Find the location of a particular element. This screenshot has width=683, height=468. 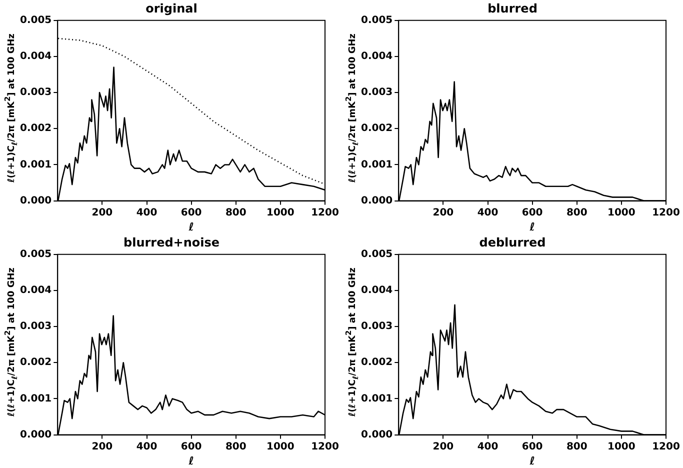

chart-title: original is located at coordinates (172, 8).